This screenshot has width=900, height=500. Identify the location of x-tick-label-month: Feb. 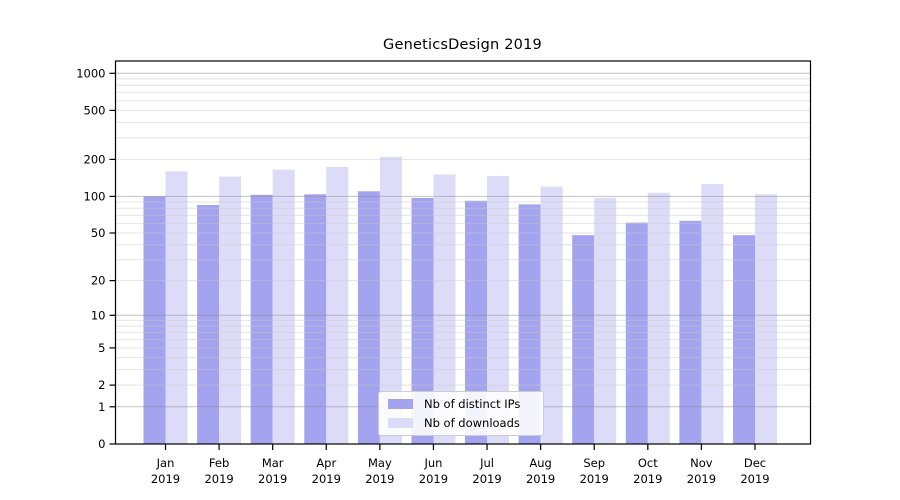
(219, 463).